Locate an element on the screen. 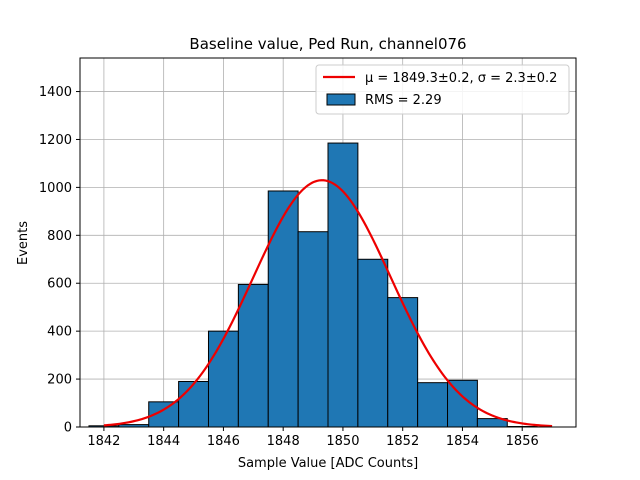 The width and height of the screenshot is (640, 480). legend-box is located at coordinates (442, 89).